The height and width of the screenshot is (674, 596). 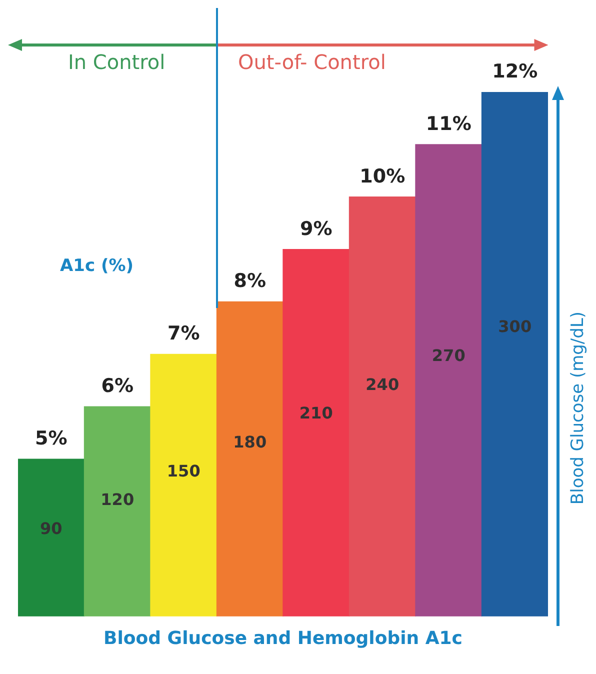 What do you see at coordinates (383, 176) in the screenshot?
I see `x-tick-label: 10%` at bounding box center [383, 176].